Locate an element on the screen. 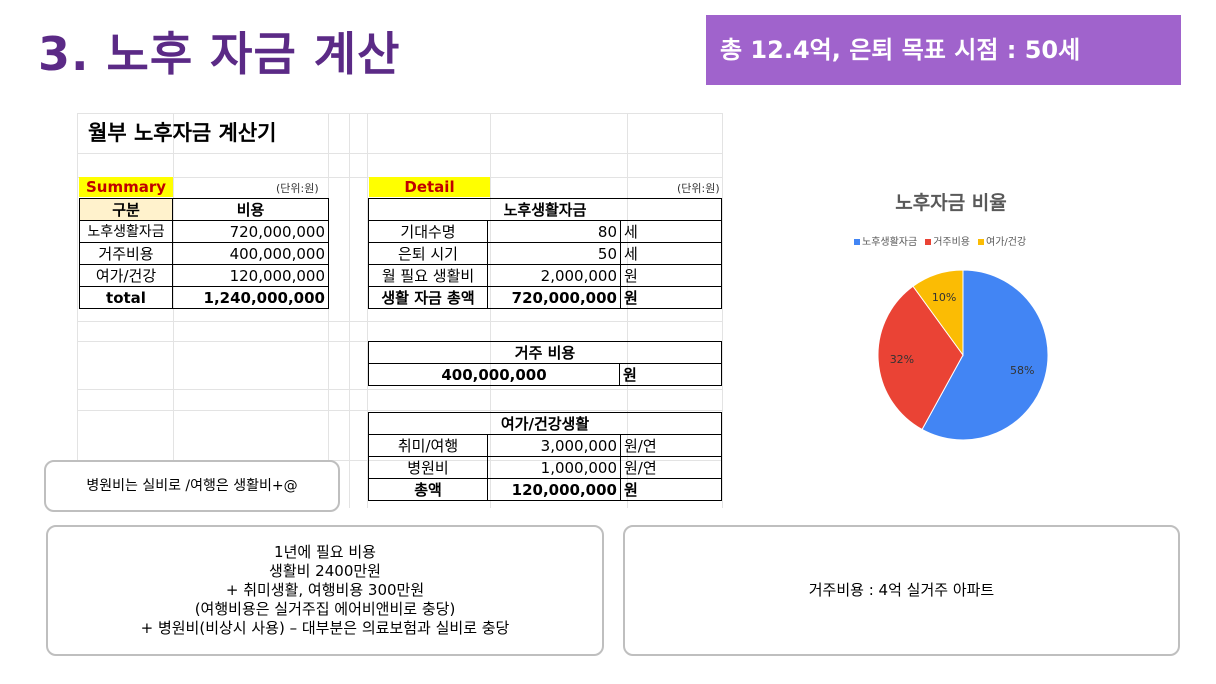 This screenshot has width=1216, height=684. legend-item: 거주비용 is located at coordinates (947, 240).